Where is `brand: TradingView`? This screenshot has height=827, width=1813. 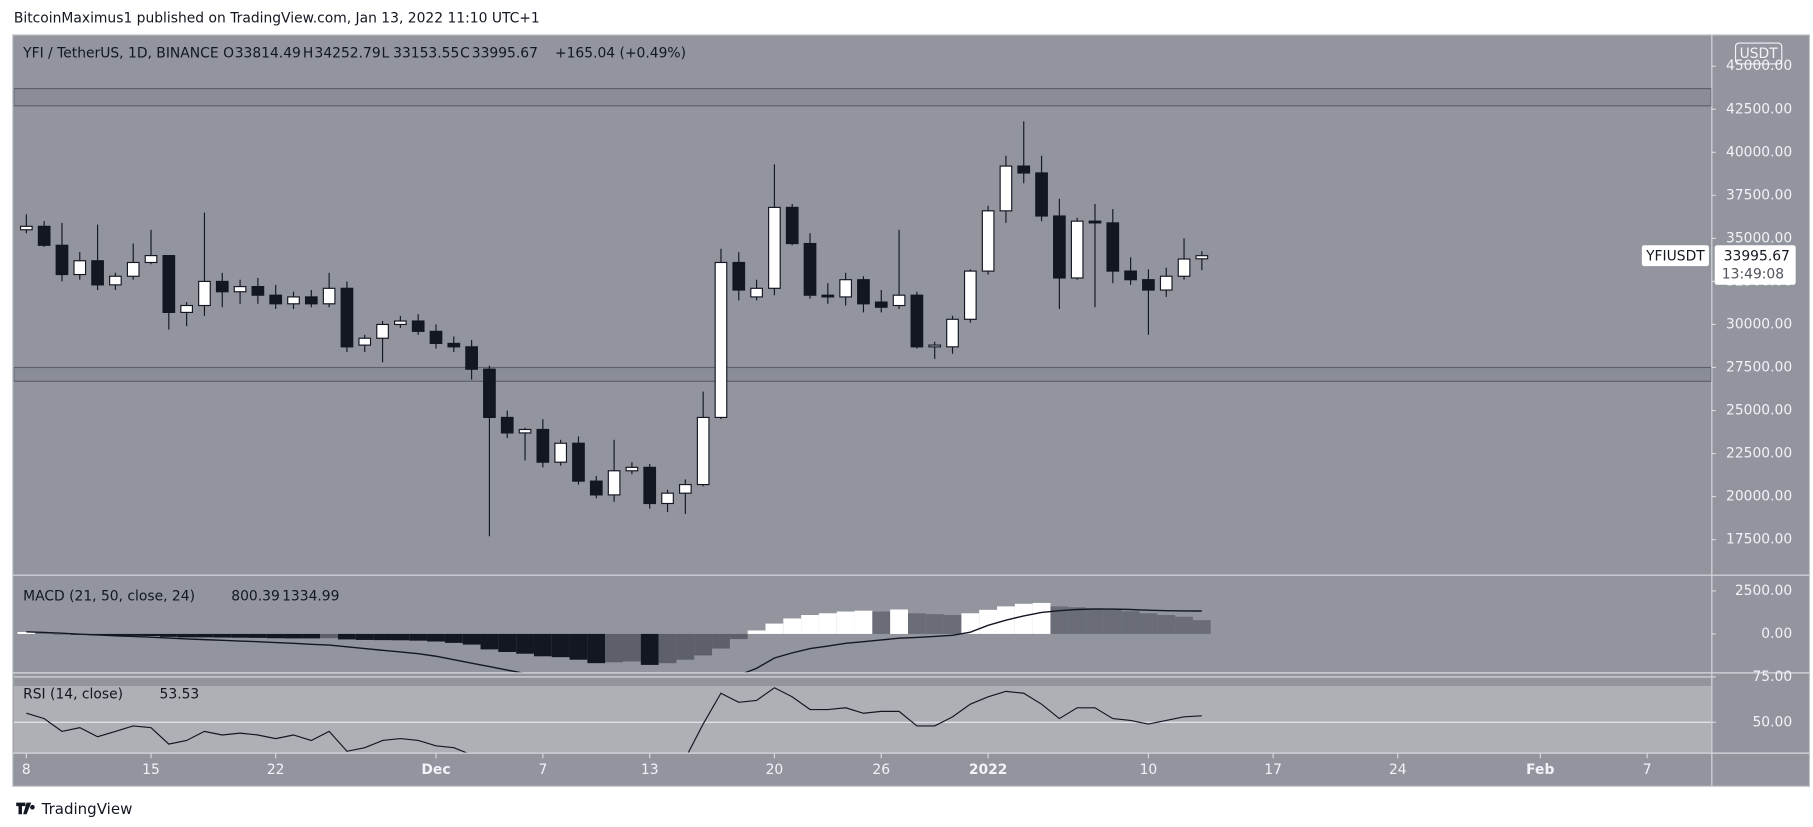
brand: TradingView is located at coordinates (87, 809).